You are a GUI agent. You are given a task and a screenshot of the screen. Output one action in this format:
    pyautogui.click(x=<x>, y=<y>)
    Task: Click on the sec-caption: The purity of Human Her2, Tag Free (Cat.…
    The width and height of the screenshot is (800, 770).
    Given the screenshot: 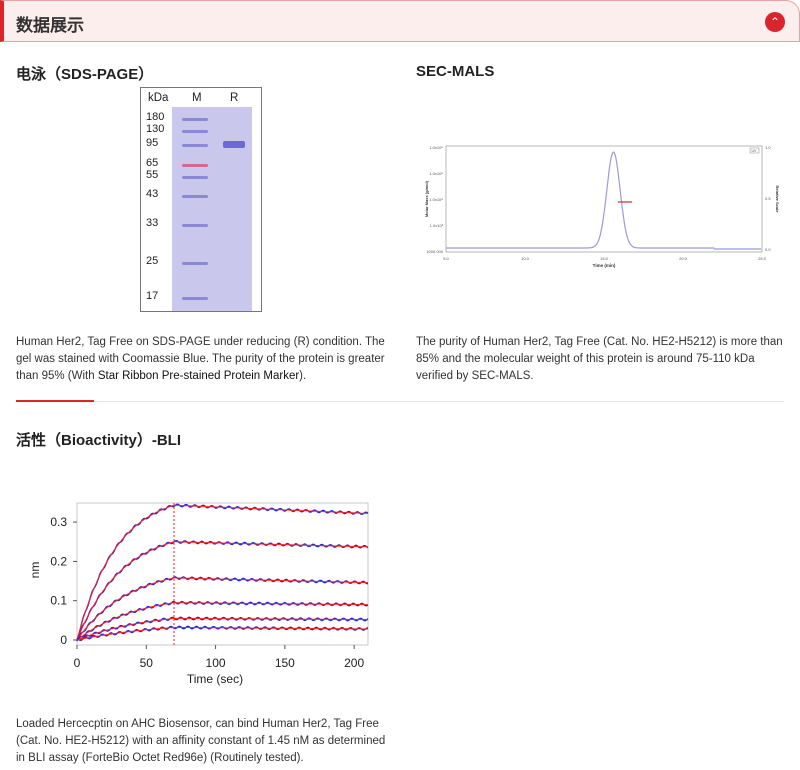 What is the action you would take?
    pyautogui.click(x=599, y=359)
    